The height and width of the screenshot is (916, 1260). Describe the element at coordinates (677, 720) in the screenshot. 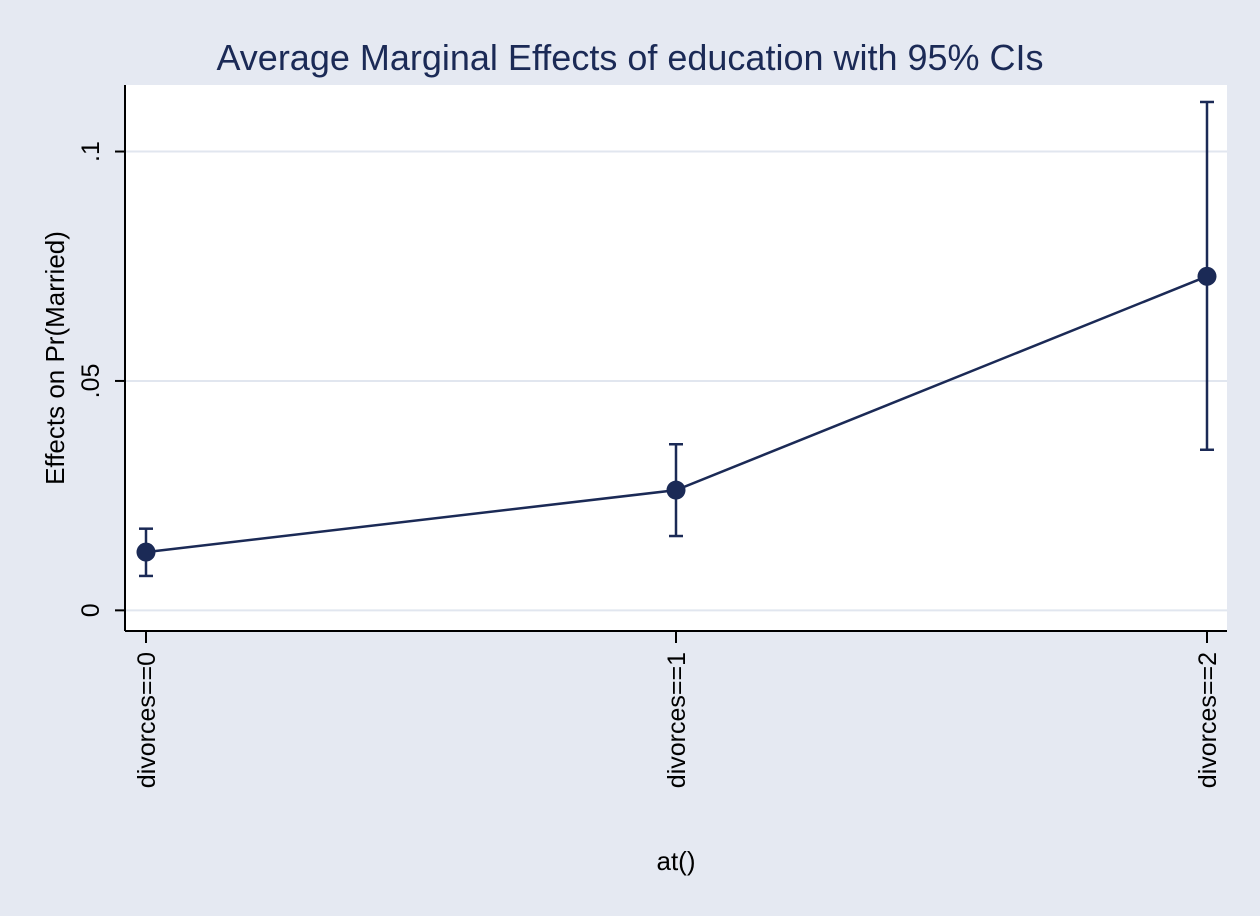

I see `x-tick-label: divorces==1` at that location.